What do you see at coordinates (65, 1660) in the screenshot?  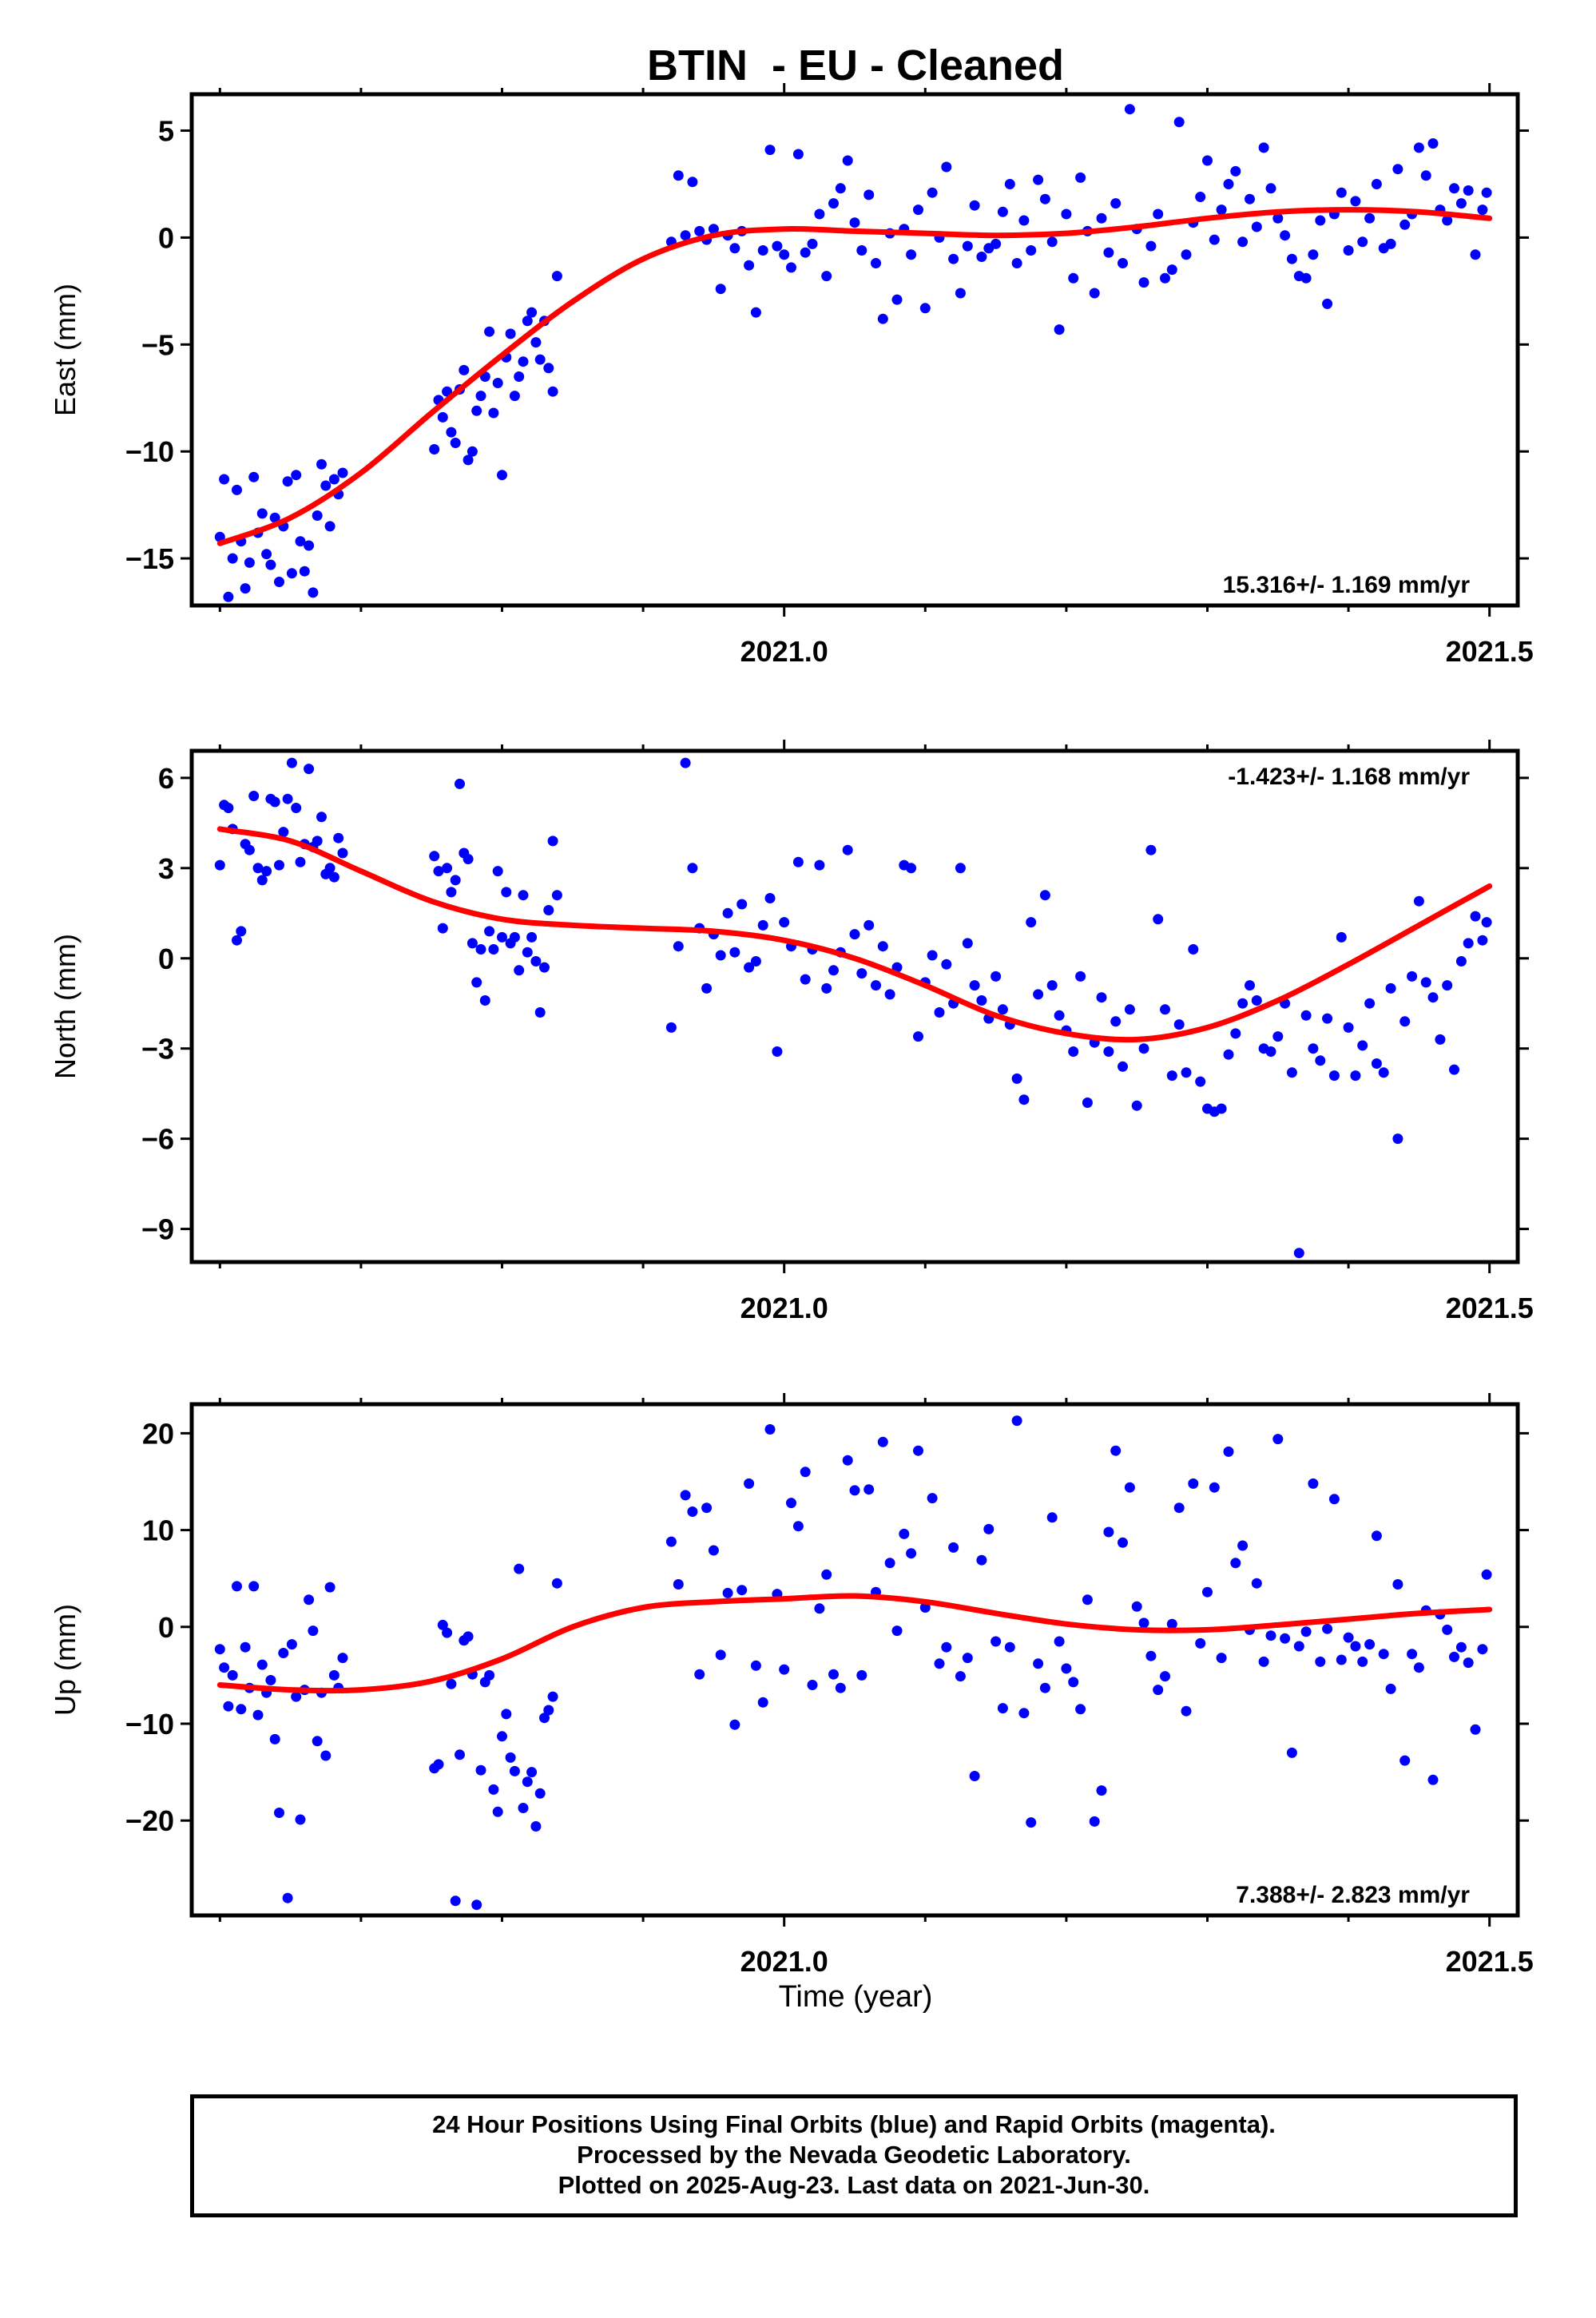 I see `up-y-axis-label: Up (mm)` at bounding box center [65, 1660].